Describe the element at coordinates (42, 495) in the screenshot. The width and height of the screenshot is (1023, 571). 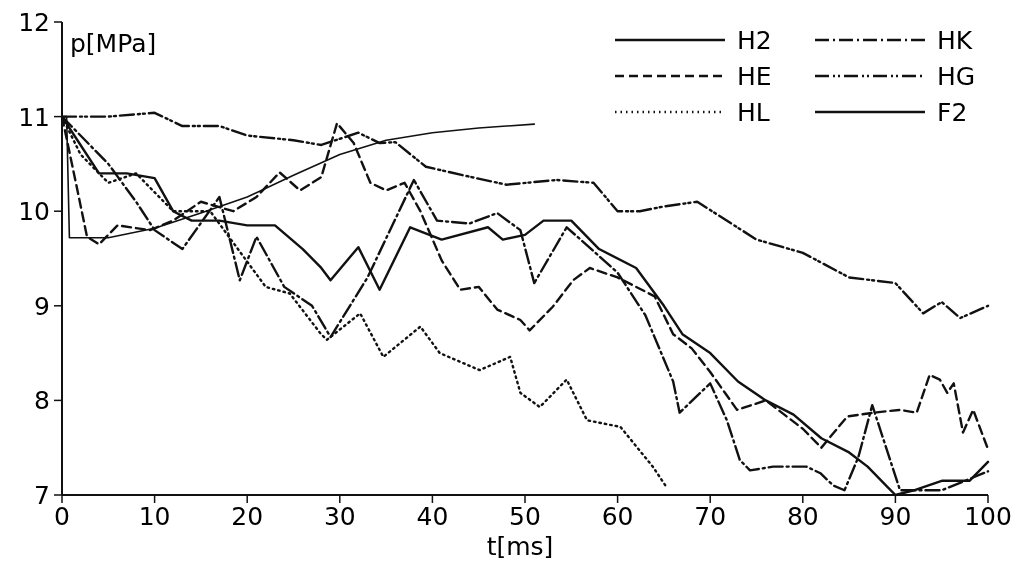
I see `y-tick-label: 7` at that location.